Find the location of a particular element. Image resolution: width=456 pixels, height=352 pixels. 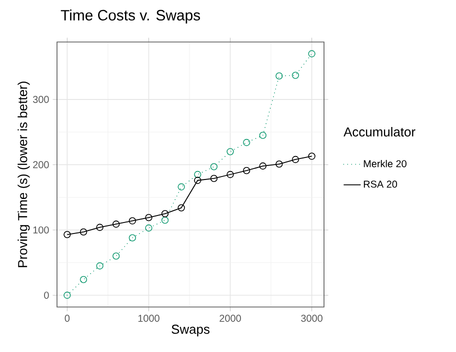

chart-title: Time Costs v. Swaps is located at coordinates (130, 17).